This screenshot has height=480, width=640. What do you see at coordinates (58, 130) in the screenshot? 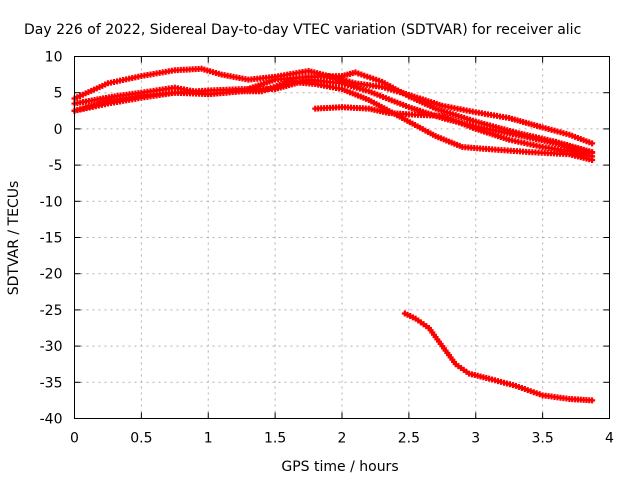
I see `y-tick-label: 0` at bounding box center [58, 130].